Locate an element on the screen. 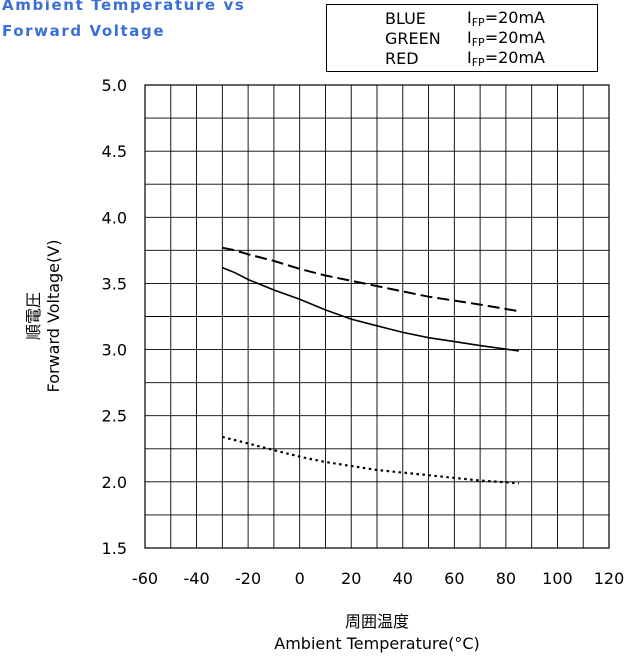  title-line-1: Ambient Temperature vs is located at coordinates (124, 7).